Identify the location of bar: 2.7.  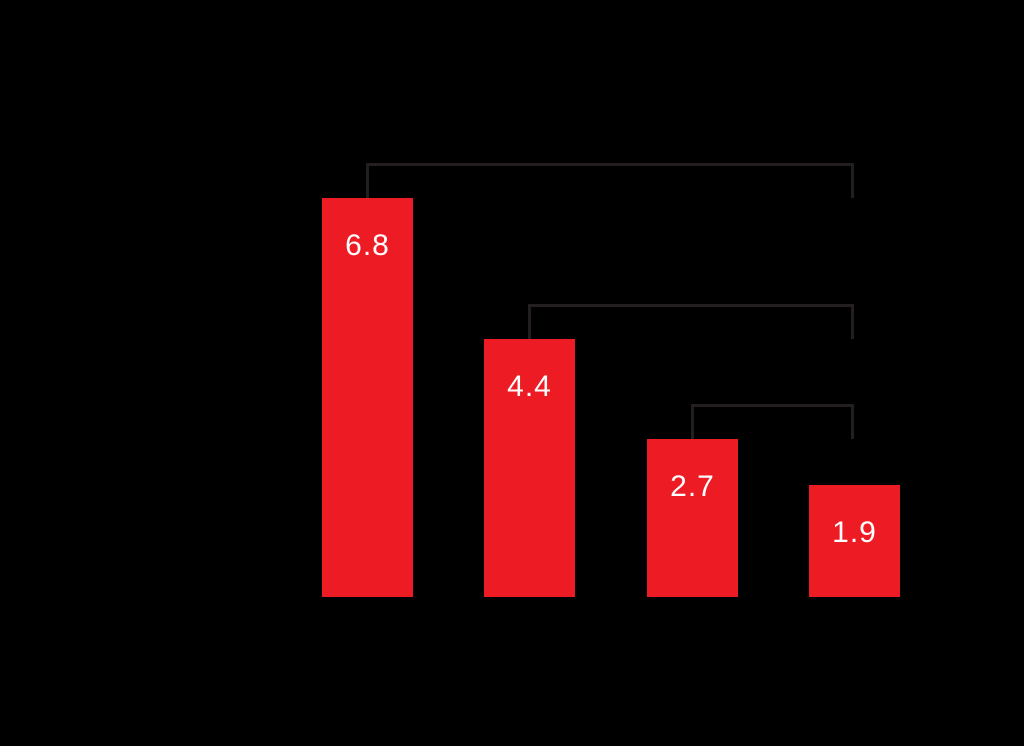
(692, 518).